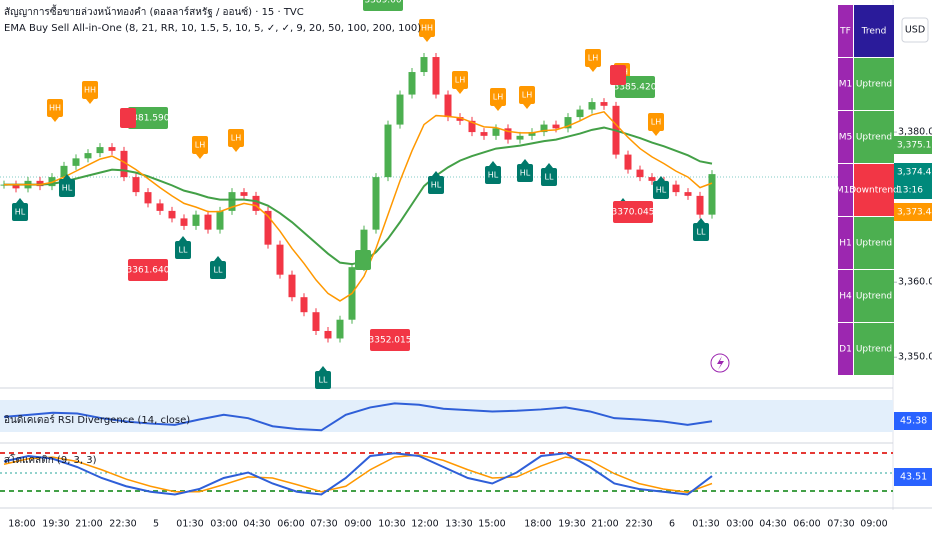  What do you see at coordinates (358, 474) in the screenshot?
I see `stoch-d-line` at bounding box center [358, 474].